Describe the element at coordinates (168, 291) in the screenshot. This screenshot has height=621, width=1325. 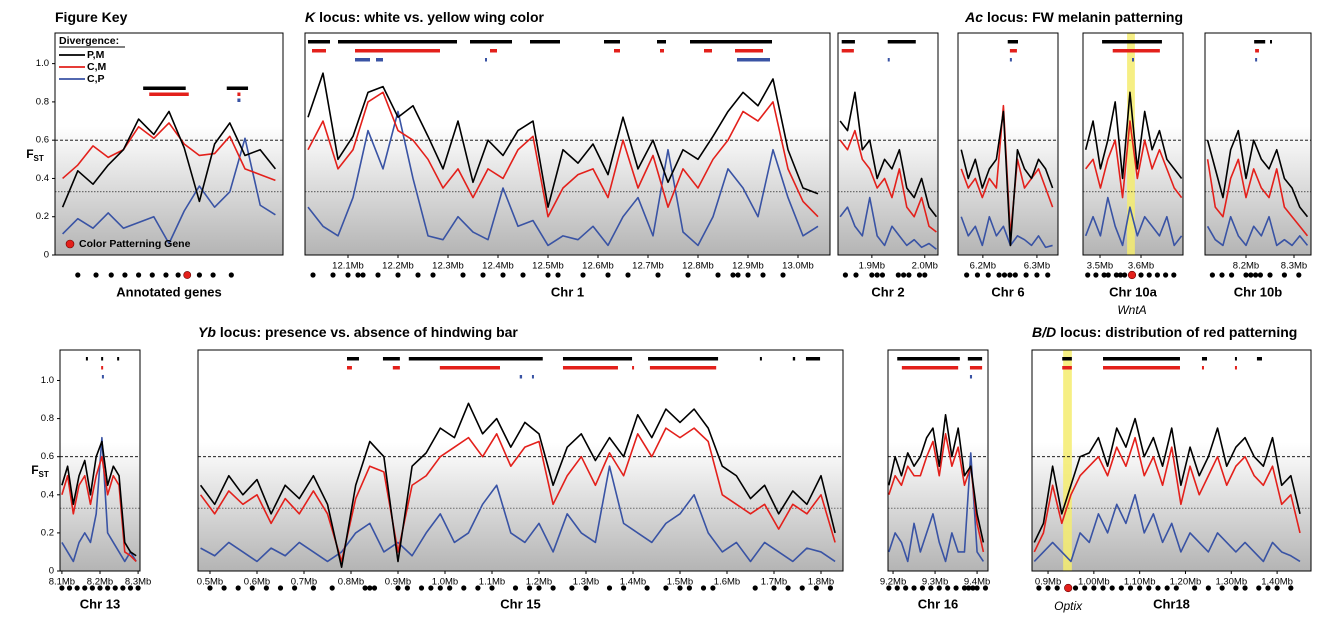
I see `chromosome-label: Annotated genes` at that location.